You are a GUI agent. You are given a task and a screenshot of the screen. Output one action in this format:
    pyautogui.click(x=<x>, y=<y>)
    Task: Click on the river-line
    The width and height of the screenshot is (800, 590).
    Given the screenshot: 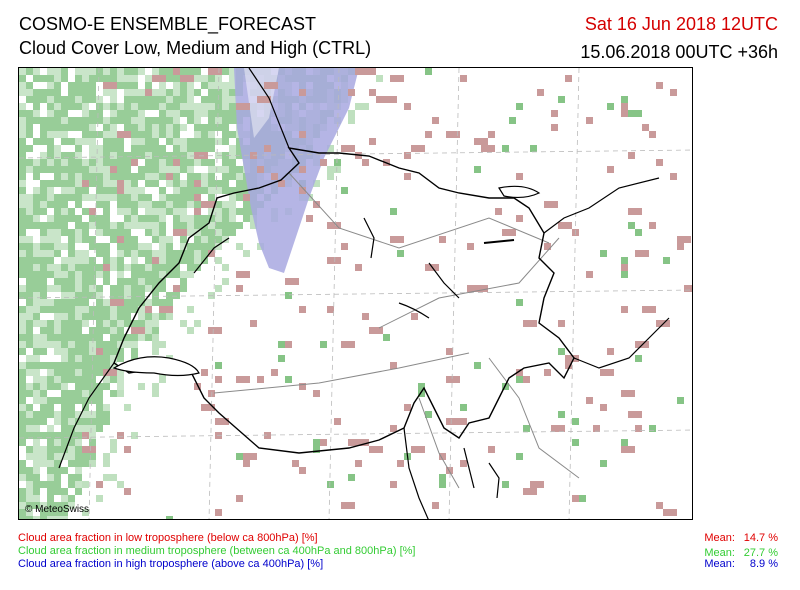 What is the action you would take?
    pyautogui.click(x=439, y=443)
    